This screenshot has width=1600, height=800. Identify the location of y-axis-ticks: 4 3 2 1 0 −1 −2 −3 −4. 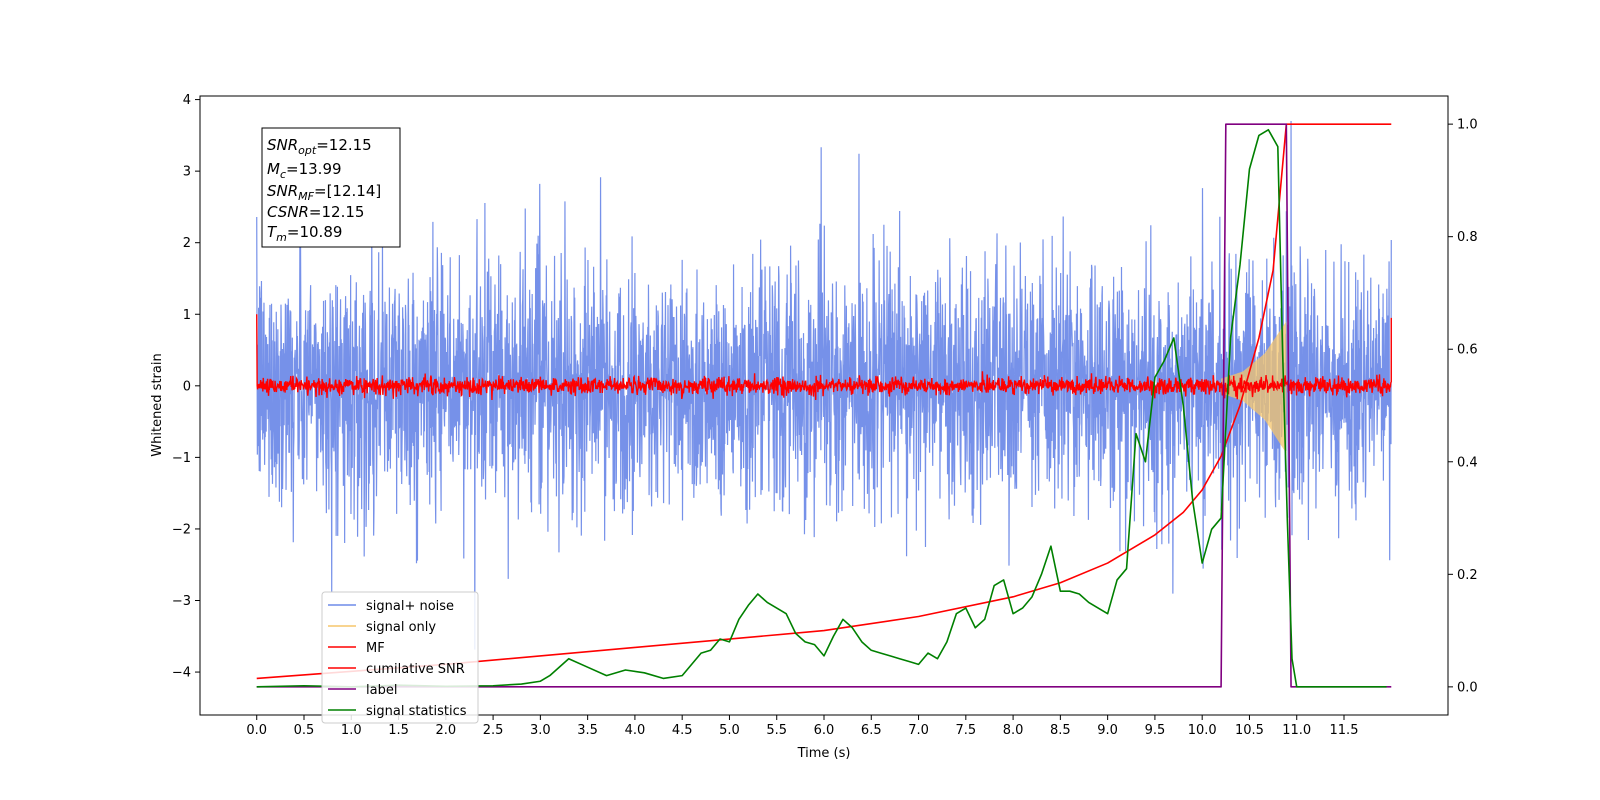
(186, 387).